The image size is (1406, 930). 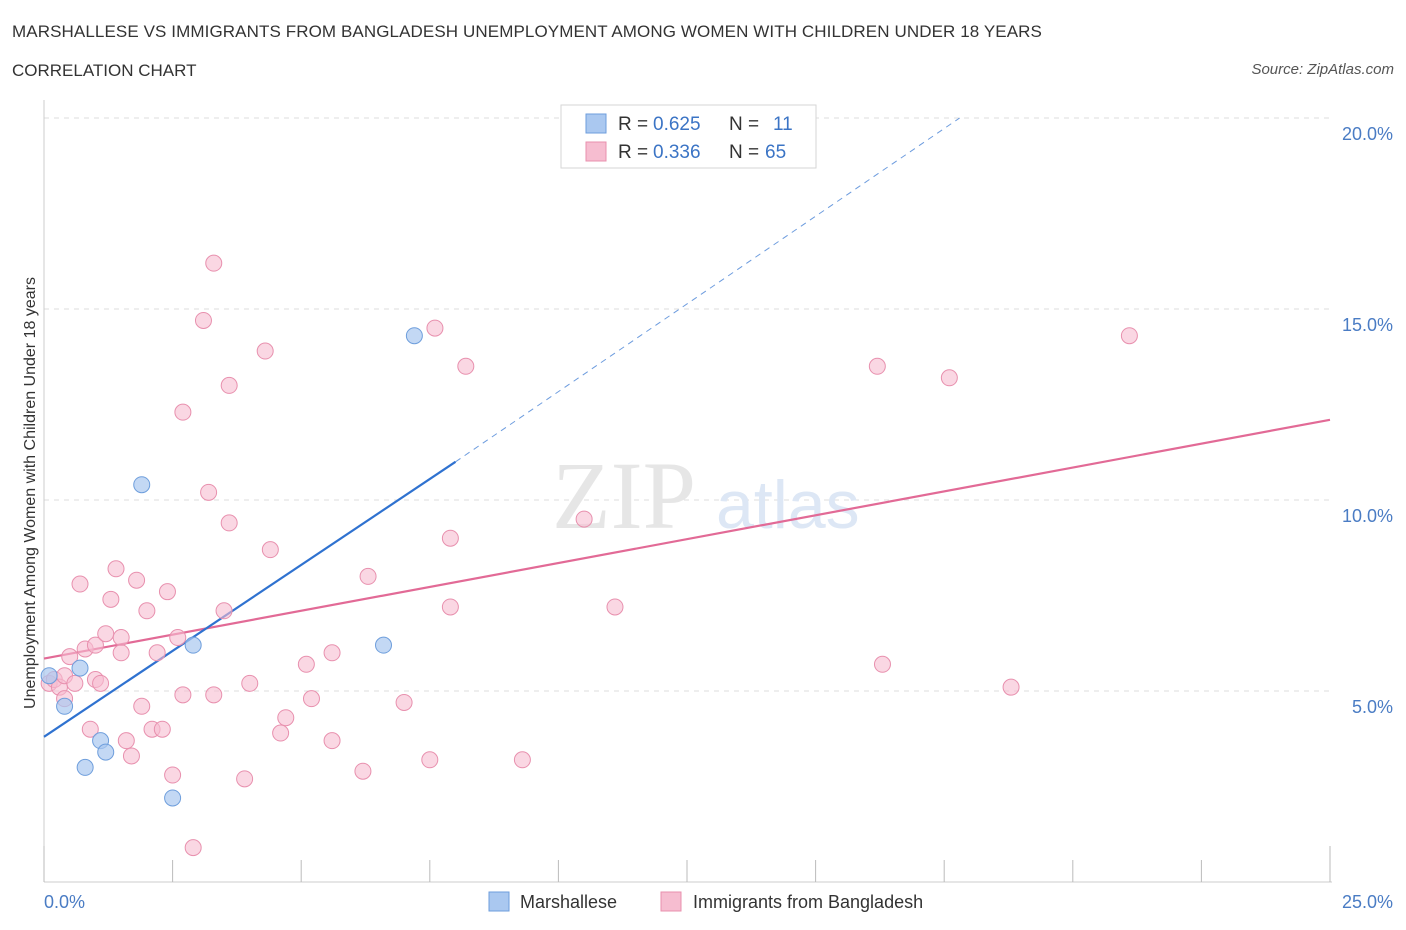 I want to click on stats-legend: R = 0.625 N = 11 R = 0.336 N = 65, so click(x=688, y=136).